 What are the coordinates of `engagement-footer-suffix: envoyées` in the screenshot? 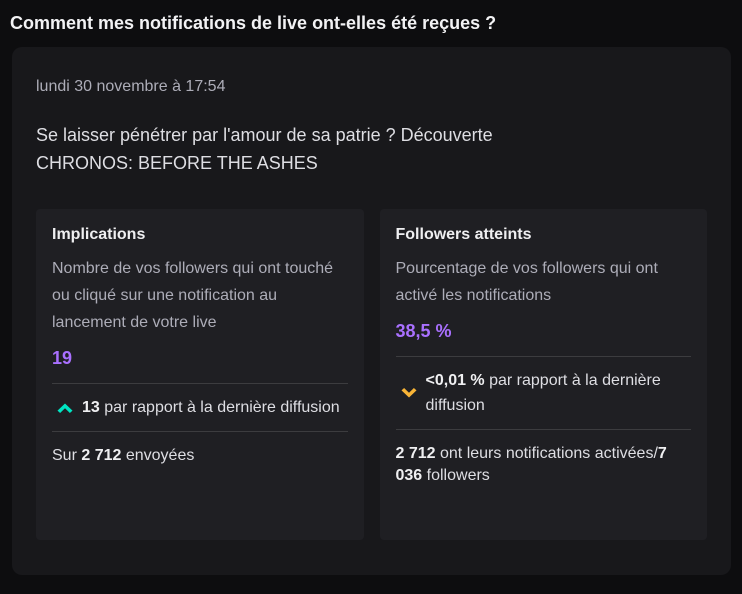 It's located at (160, 455).